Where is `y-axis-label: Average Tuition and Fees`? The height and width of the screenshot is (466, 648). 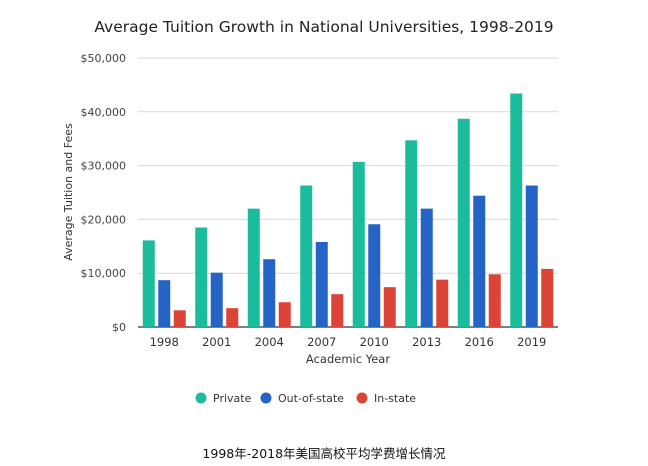
y-axis-label: Average Tuition and Fees is located at coordinates (68, 192).